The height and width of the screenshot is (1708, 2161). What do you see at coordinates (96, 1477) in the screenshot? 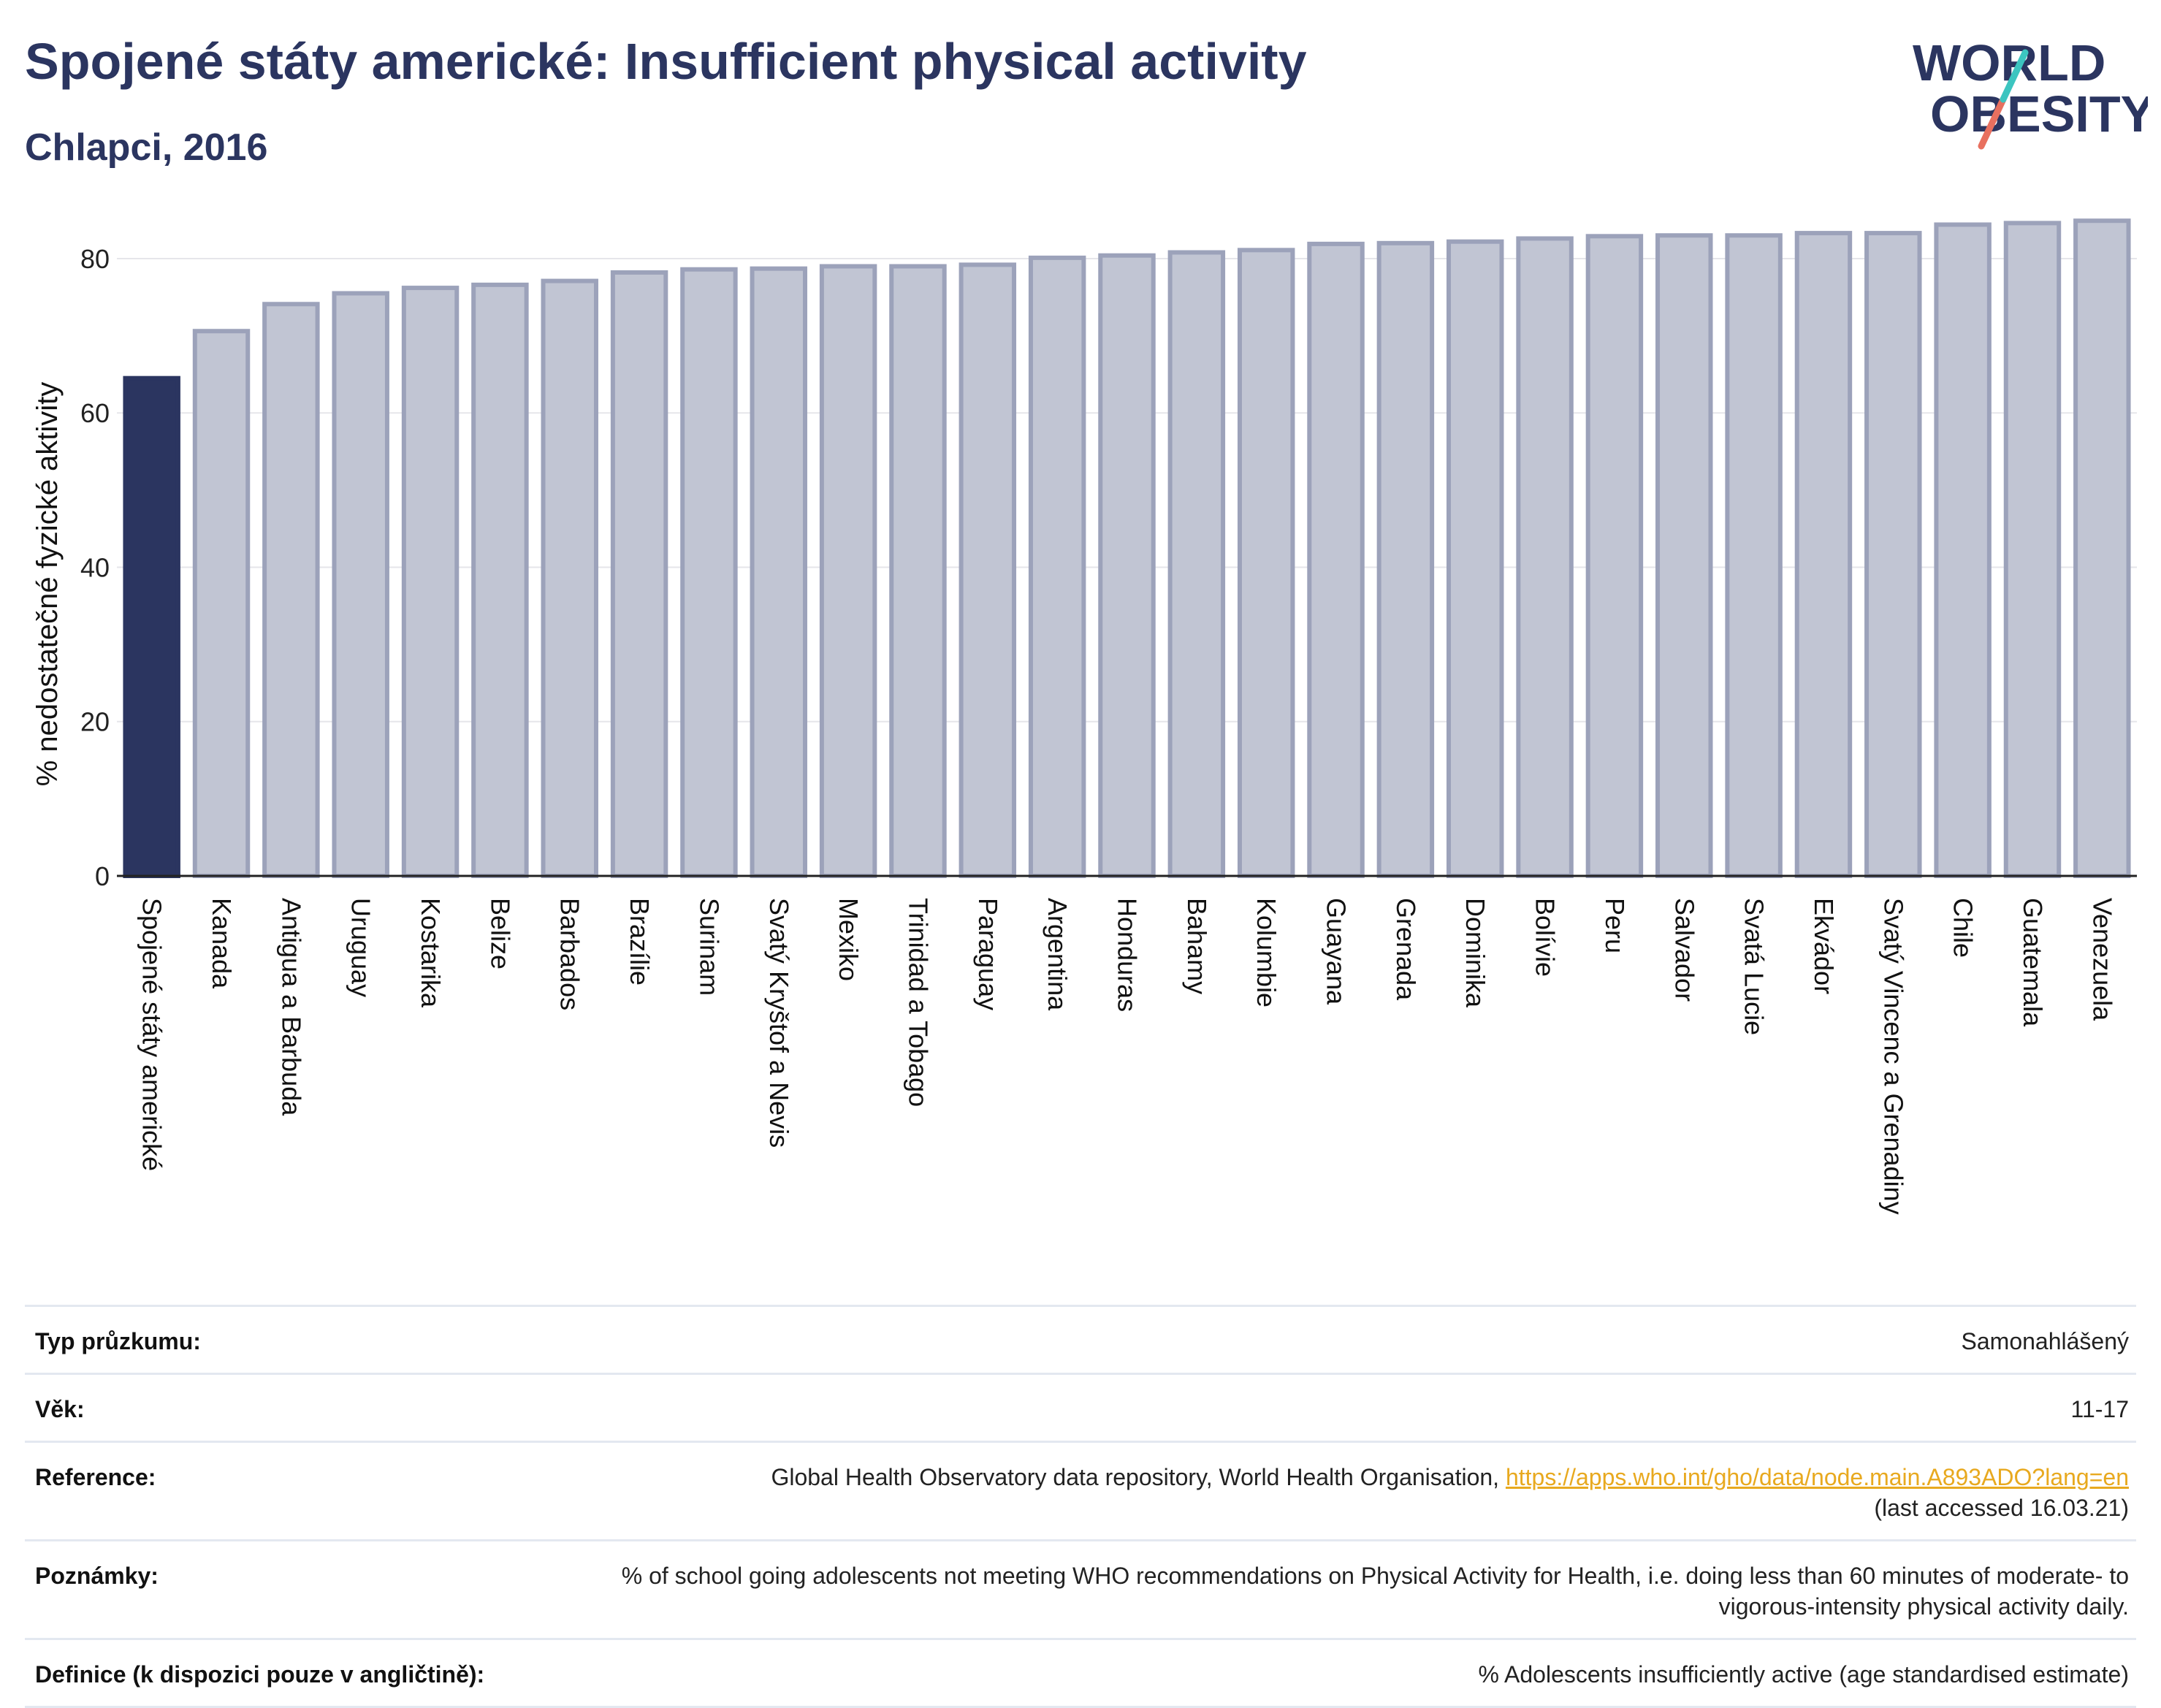
I see `info-label: Reference:` at bounding box center [96, 1477].